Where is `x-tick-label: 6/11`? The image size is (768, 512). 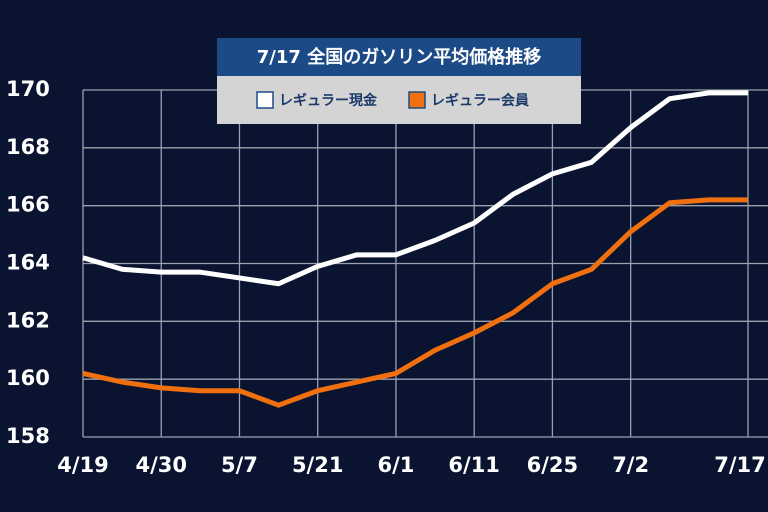
x-tick-label: 6/11 is located at coordinates (474, 465).